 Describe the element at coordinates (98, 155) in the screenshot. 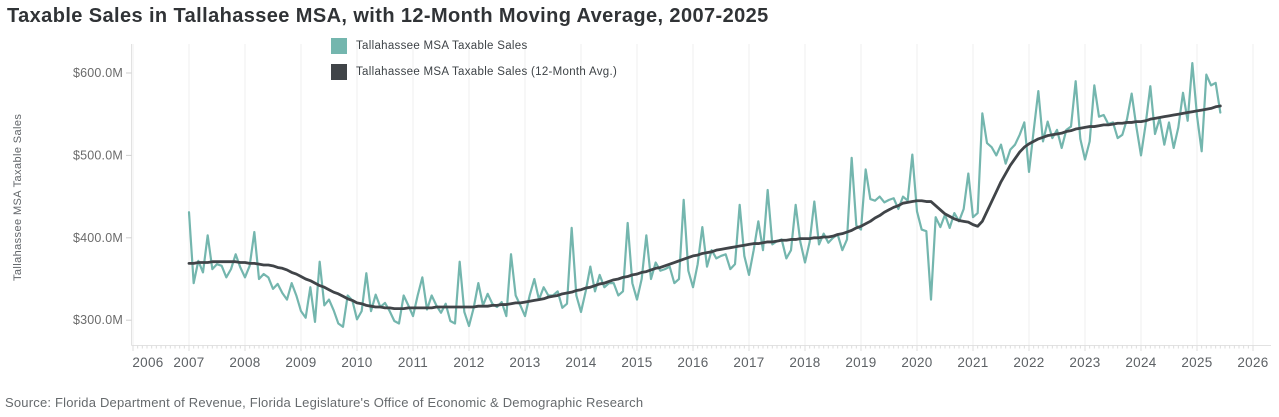

I see `svg-text: $500.0M` at that location.